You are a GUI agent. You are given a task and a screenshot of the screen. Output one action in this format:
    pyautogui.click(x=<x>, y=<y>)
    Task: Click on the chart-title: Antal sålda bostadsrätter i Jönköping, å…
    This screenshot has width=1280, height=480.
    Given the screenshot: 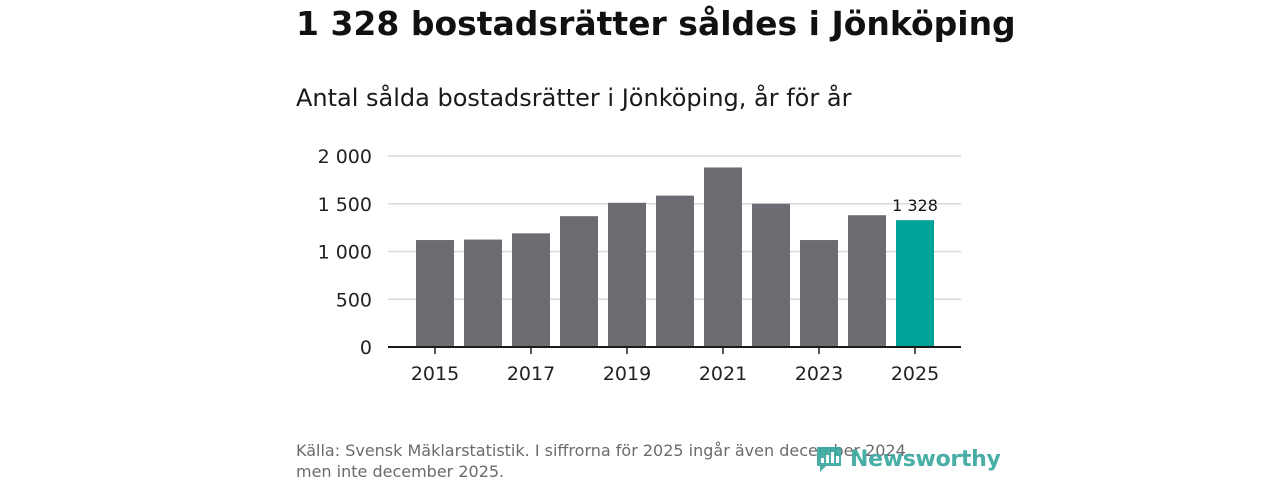 What is the action you would take?
    pyautogui.click(x=574, y=98)
    